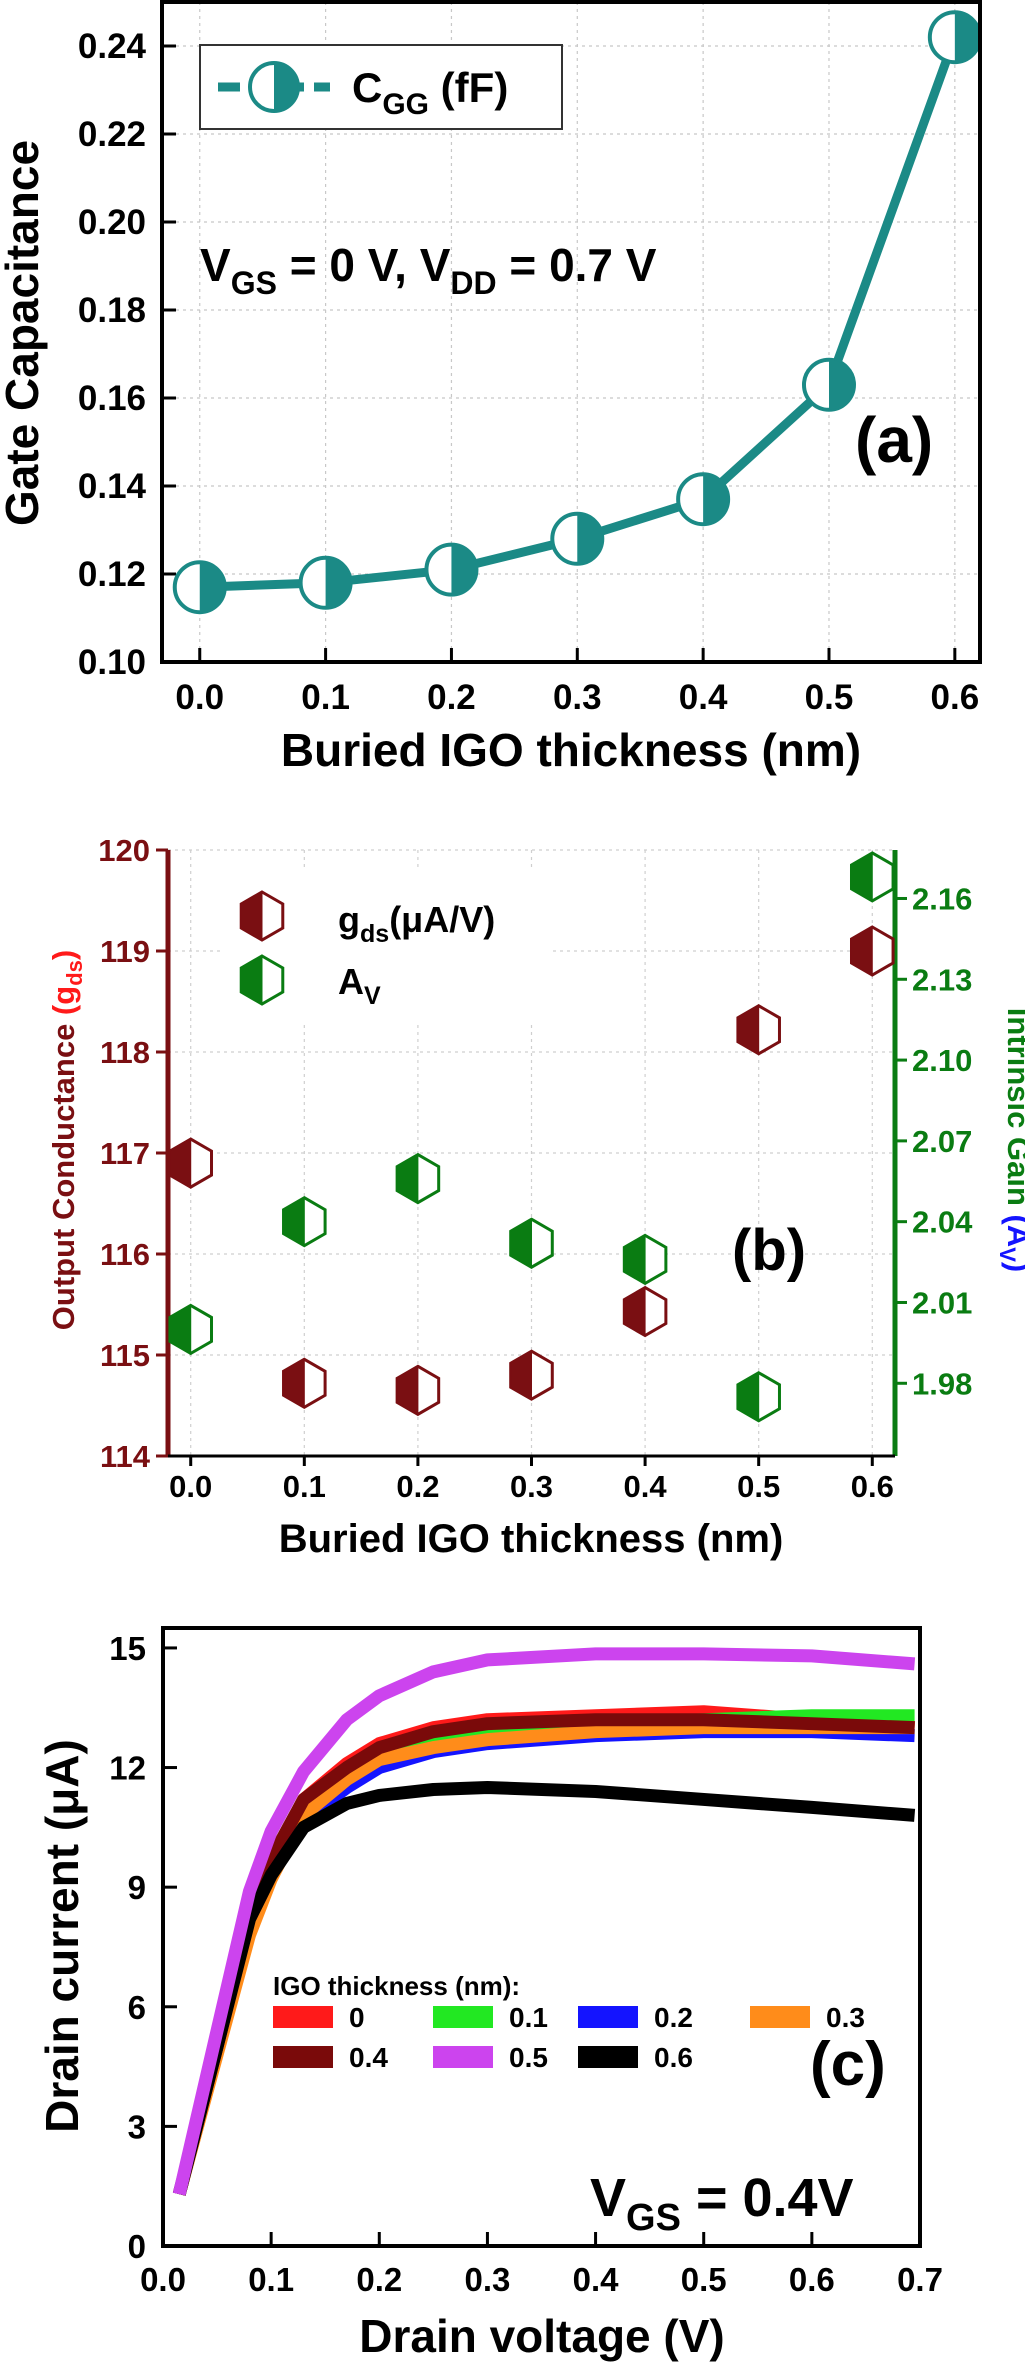 Image resolution: width=1025 pixels, height=2362 pixels. Describe the element at coordinates (872, 1486) in the screenshot. I see `panel-b-x-tick-label: 0.6` at that location.